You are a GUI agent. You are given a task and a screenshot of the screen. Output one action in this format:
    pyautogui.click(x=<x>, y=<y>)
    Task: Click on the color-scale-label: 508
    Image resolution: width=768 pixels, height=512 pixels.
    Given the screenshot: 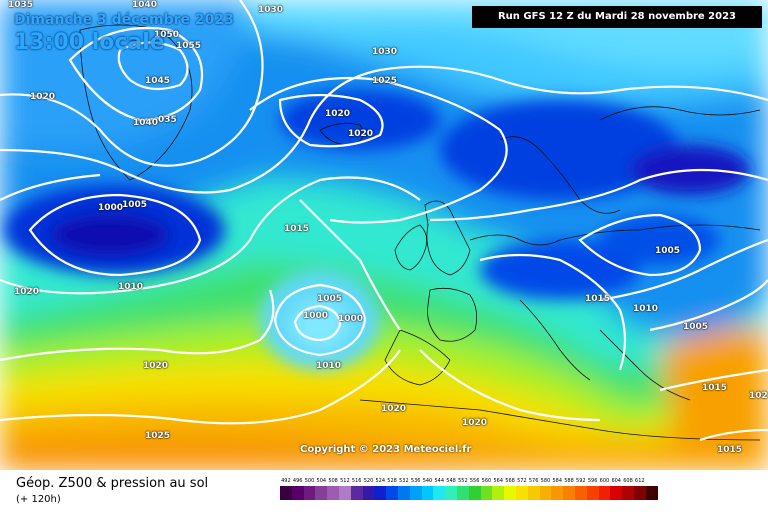 What is the action you would take?
    pyautogui.click(x=333, y=481)
    